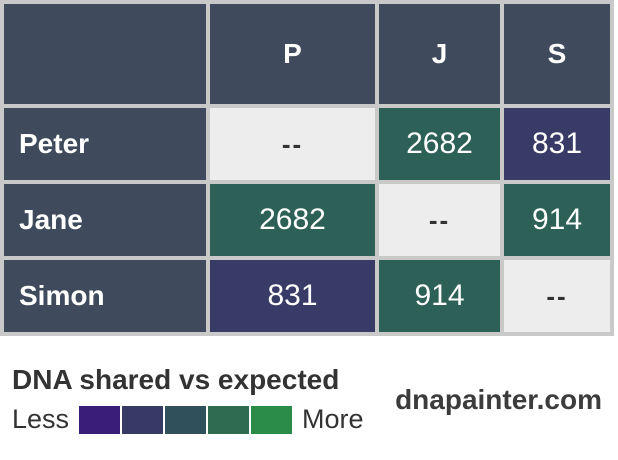 Image resolution: width=618 pixels, height=460 pixels. What do you see at coordinates (333, 419) in the screenshot?
I see `legend-more-label: More` at bounding box center [333, 419].